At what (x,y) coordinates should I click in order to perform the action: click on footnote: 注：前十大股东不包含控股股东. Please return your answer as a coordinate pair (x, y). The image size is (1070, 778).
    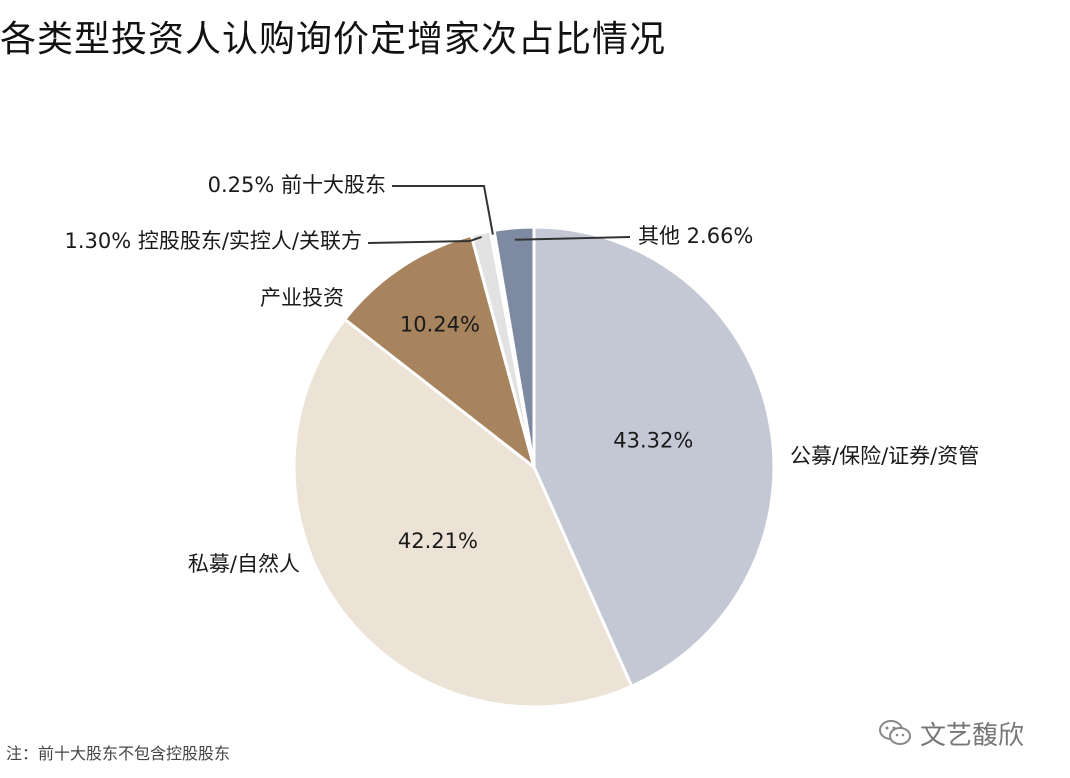
    Looking at the image, I should click on (118, 753).